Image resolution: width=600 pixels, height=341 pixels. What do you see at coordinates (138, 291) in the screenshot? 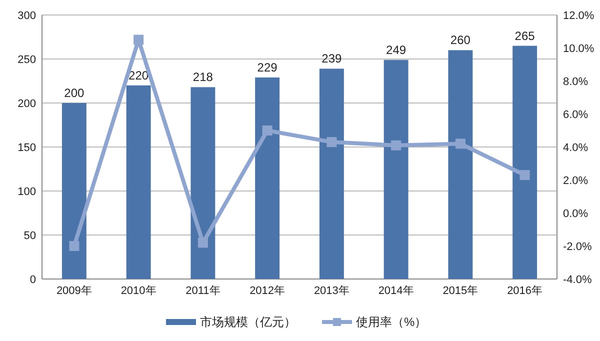
I see `x-tick-label: 2010年` at bounding box center [138, 291].